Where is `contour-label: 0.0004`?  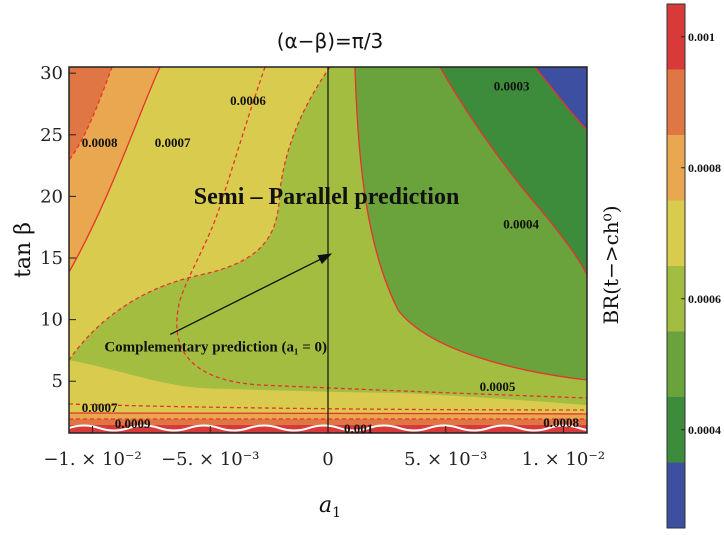
contour-label: 0.0004 is located at coordinates (521, 223).